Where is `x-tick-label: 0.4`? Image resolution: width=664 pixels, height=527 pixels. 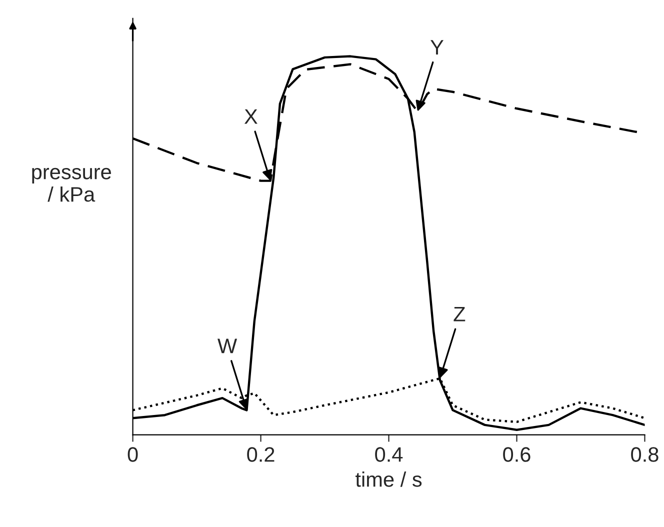 x-tick-label: 0.4 is located at coordinates (389, 454).